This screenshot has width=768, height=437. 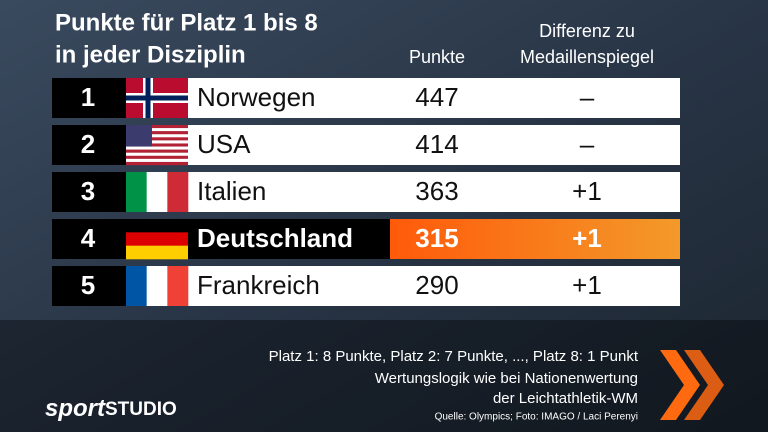 I want to click on rank: 3, so click(x=88, y=191).